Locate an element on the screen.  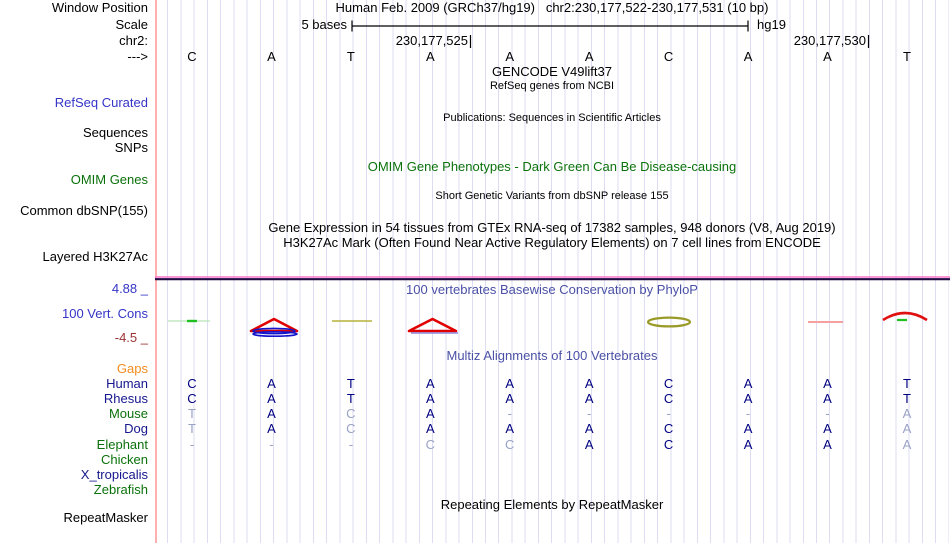
track-title-gencode: GENCODE V49lift37 is located at coordinates (552, 71).